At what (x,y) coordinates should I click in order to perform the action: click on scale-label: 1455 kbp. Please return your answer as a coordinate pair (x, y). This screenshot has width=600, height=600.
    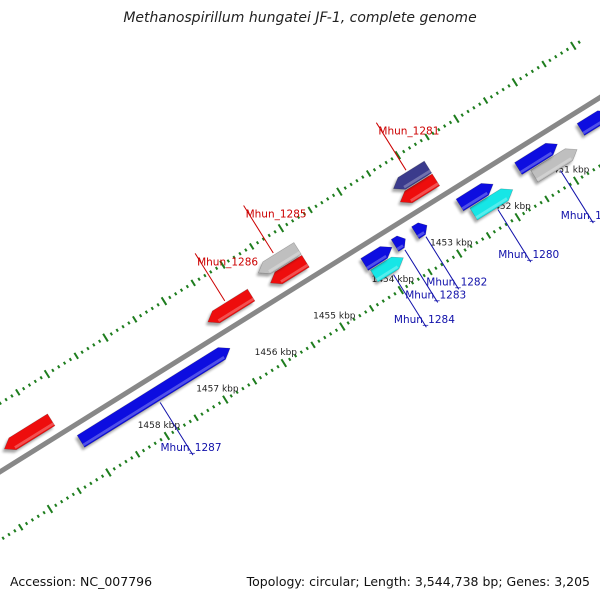
    Looking at the image, I should click on (334, 317).